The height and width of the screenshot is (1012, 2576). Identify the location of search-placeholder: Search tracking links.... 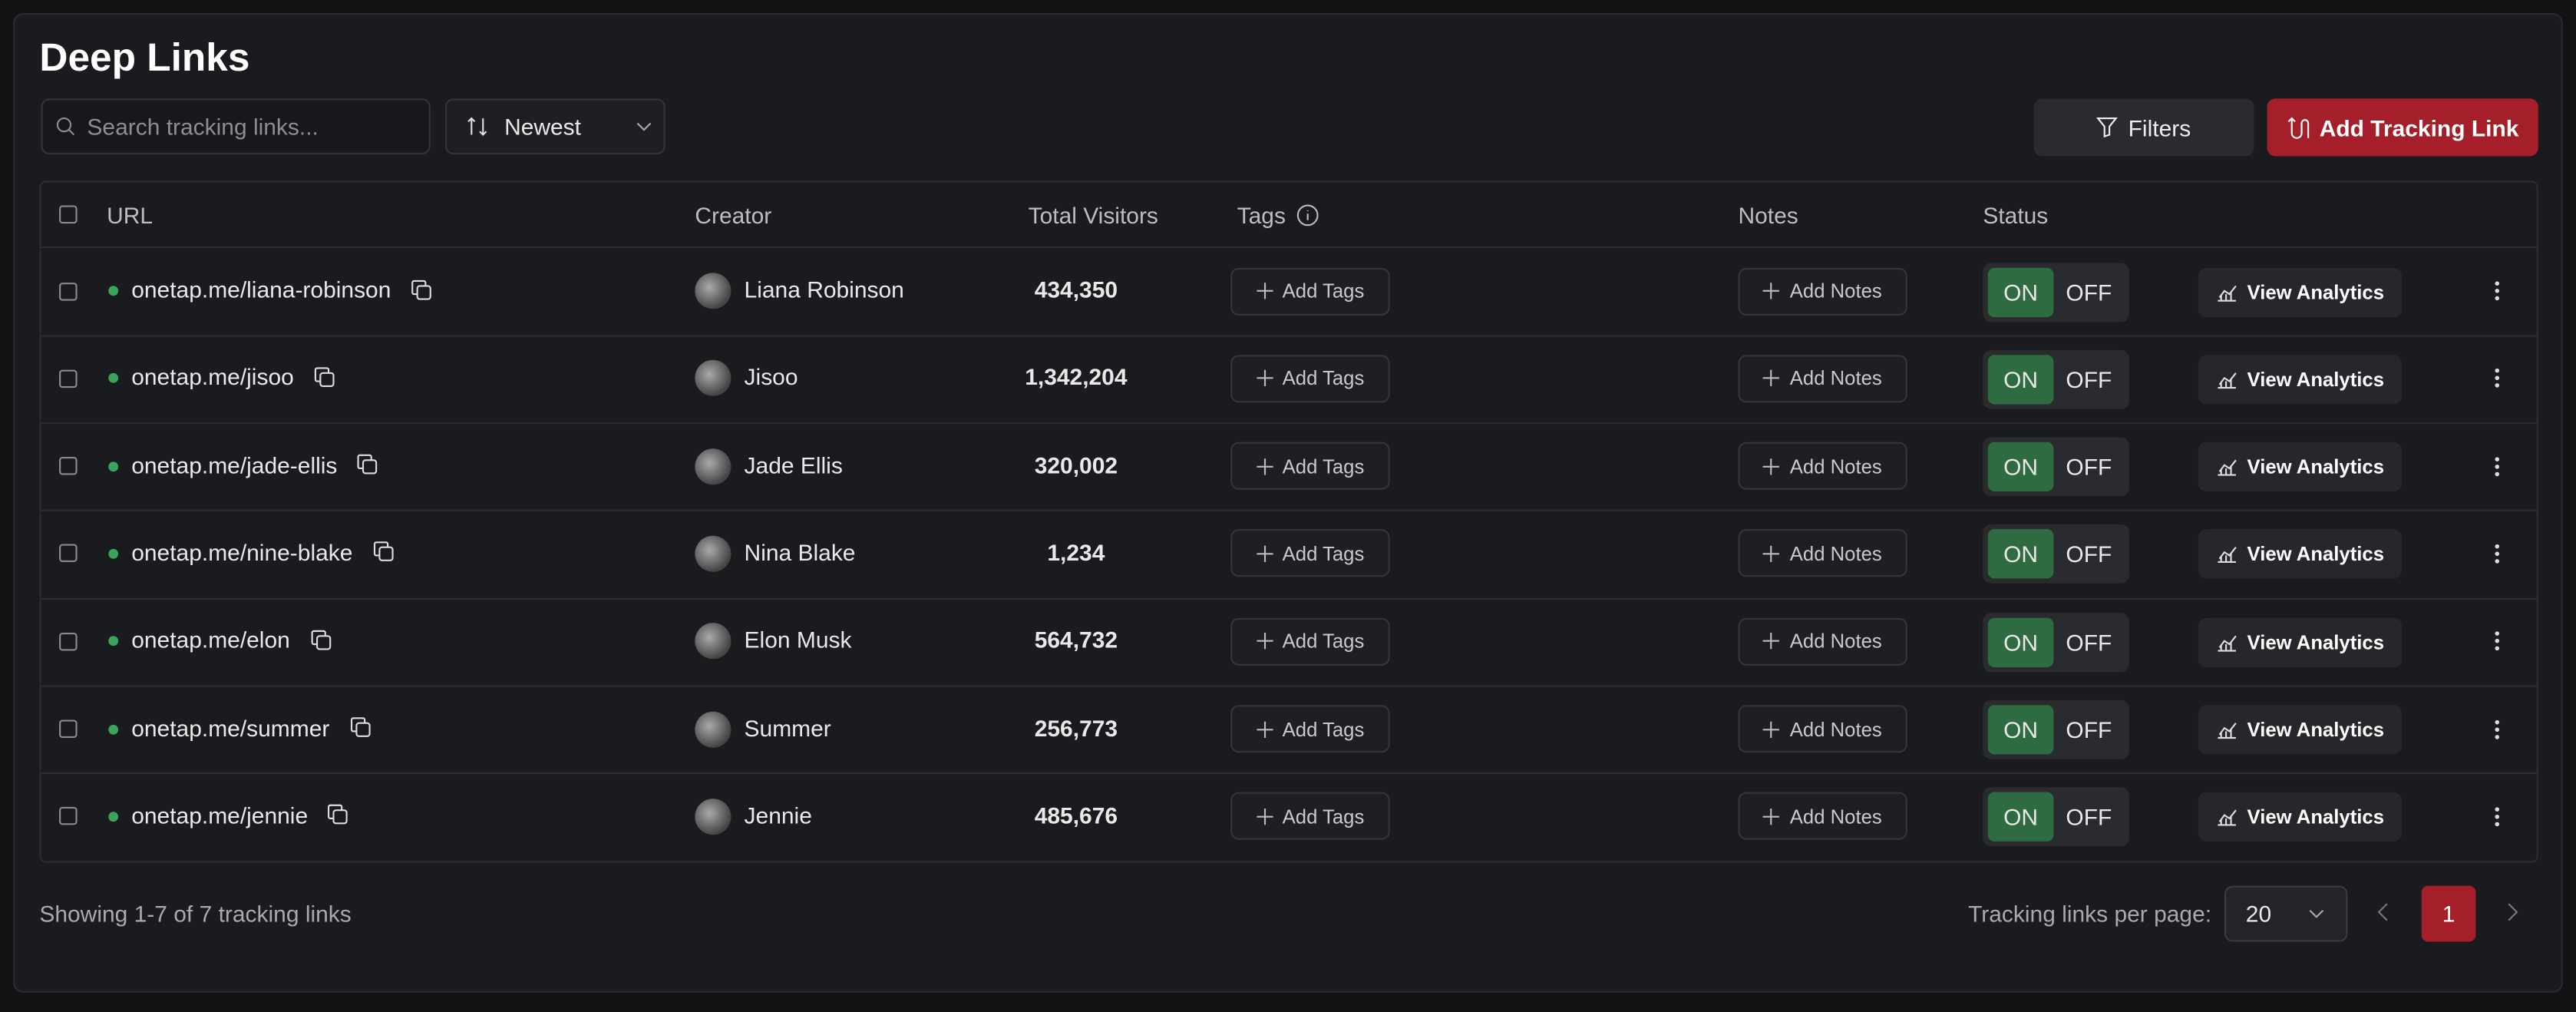
(203, 126).